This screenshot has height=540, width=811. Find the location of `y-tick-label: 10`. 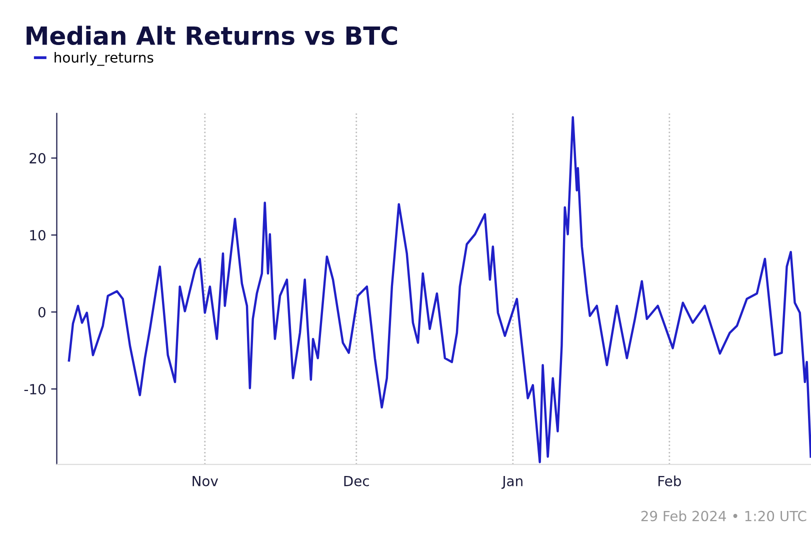

y-tick-label: 10 is located at coordinates (38, 235).